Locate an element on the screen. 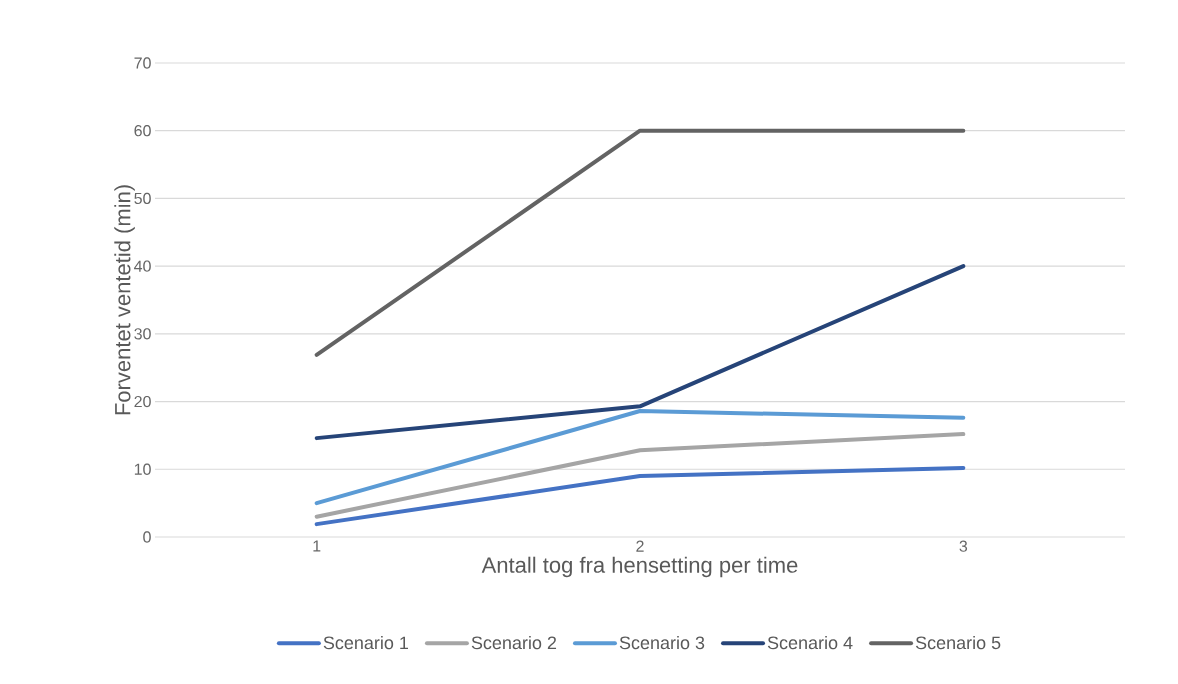 The height and width of the screenshot is (684, 1178). y-tick-label: 70 is located at coordinates (142, 63).